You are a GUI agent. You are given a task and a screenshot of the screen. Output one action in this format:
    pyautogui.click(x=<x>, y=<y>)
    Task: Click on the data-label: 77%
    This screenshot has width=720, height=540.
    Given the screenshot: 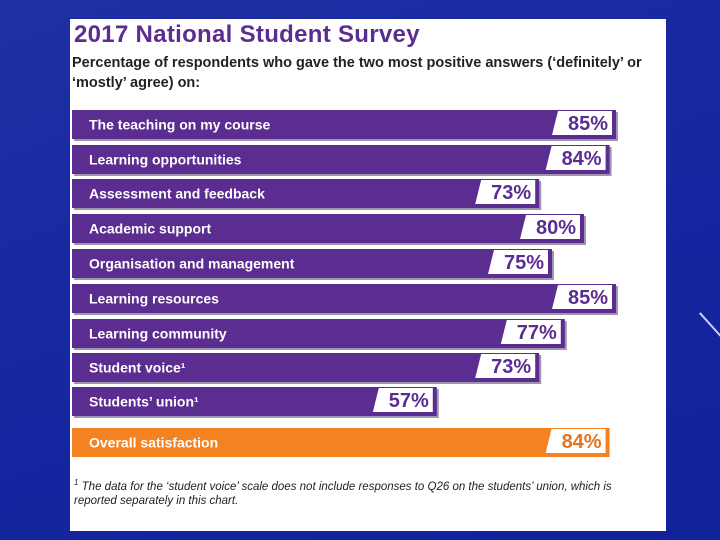 What is the action you would take?
    pyautogui.click(x=537, y=333)
    